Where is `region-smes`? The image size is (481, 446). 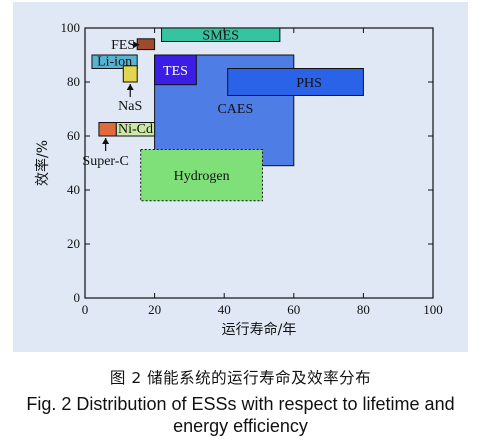 region-smes is located at coordinates (221, 34).